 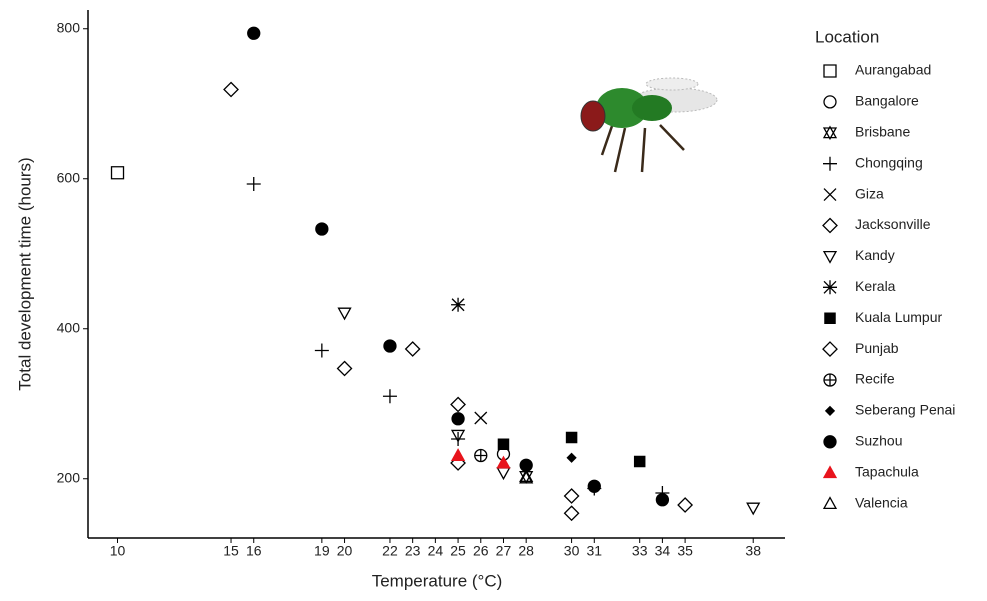 What do you see at coordinates (899, 317) in the screenshot?
I see `legend-label: Kuala Lumpur` at bounding box center [899, 317].